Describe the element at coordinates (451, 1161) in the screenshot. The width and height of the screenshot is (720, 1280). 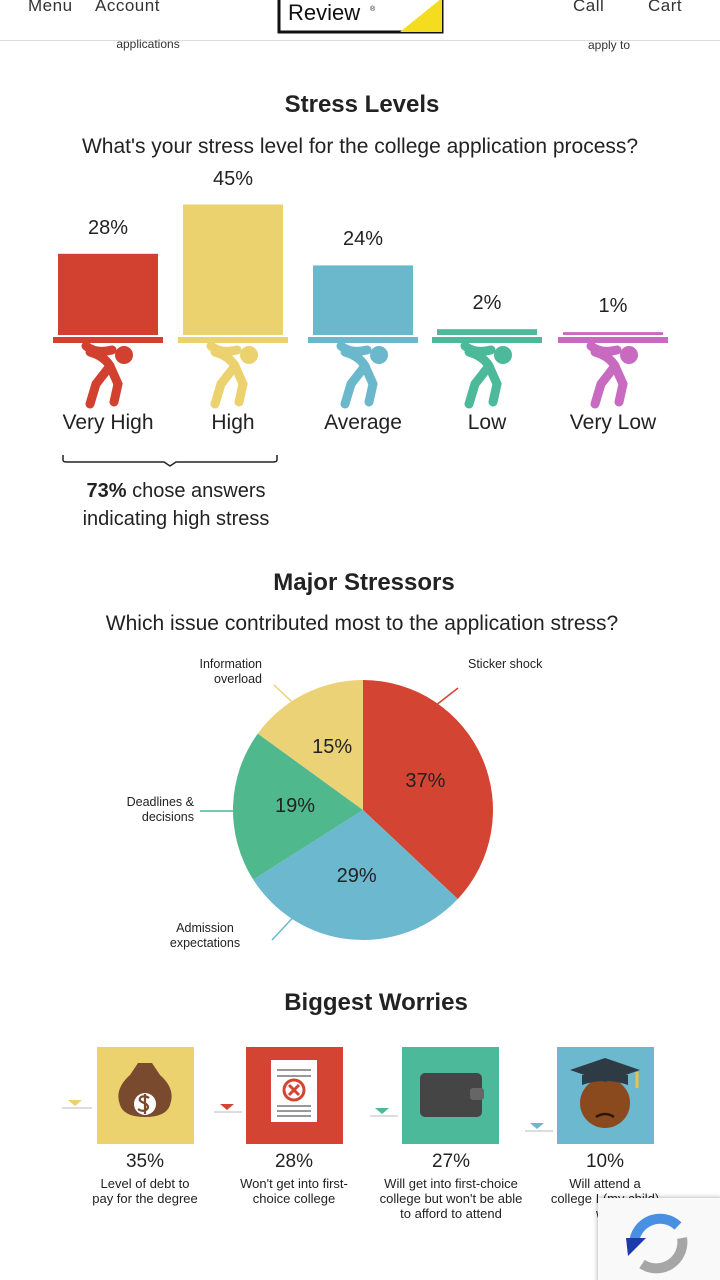
I see `worry-value: 27%` at that location.